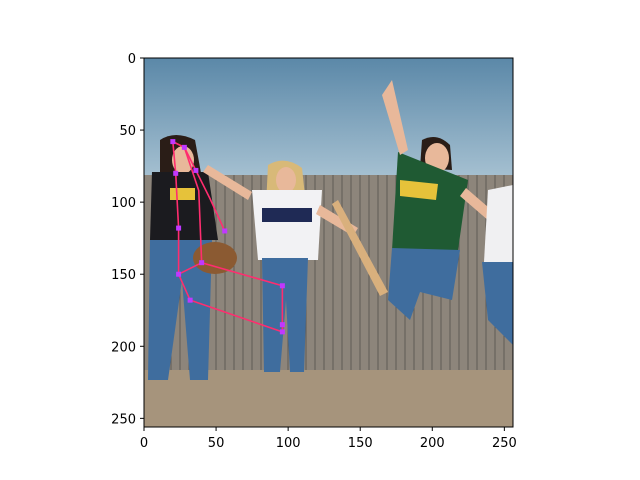 Image resolution: width=640 pixels, height=480 pixels. Describe the element at coordinates (127, 239) in the screenshot. I see `y-axis-ticks: 0 50 100 150 200 250` at that location.